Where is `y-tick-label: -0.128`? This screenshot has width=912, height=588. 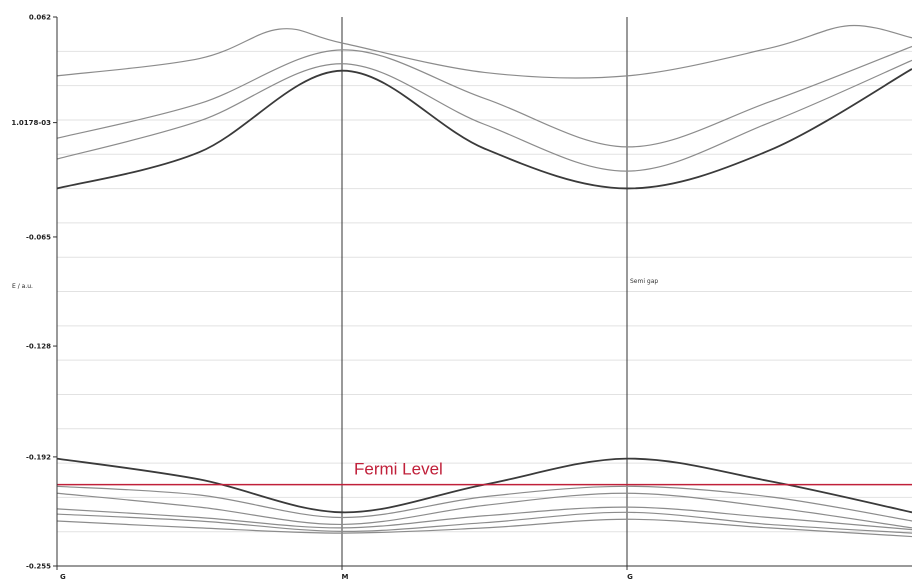 y-tick-label: -0.128 is located at coordinates (38, 347).